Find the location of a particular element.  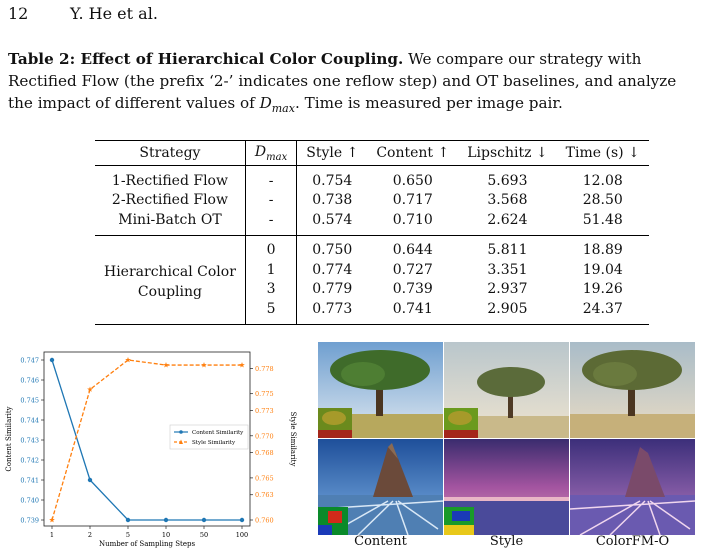

y-tick-label: 0.744 is located at coordinates (29, 421).